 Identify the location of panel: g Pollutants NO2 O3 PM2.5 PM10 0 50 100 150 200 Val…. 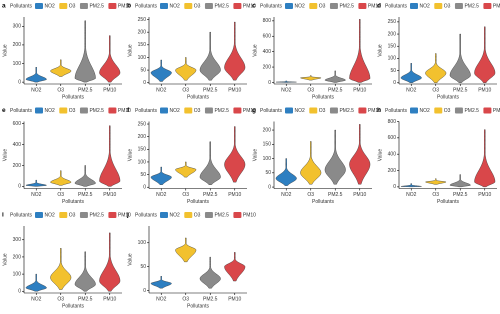
(316, 156).